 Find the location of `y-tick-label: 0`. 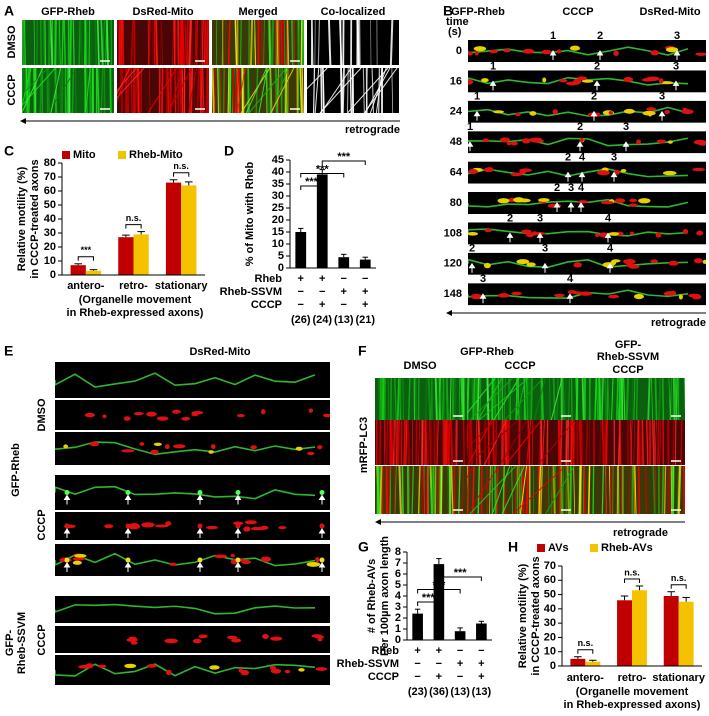

y-tick-label: 0 is located at coordinates (553, 666).